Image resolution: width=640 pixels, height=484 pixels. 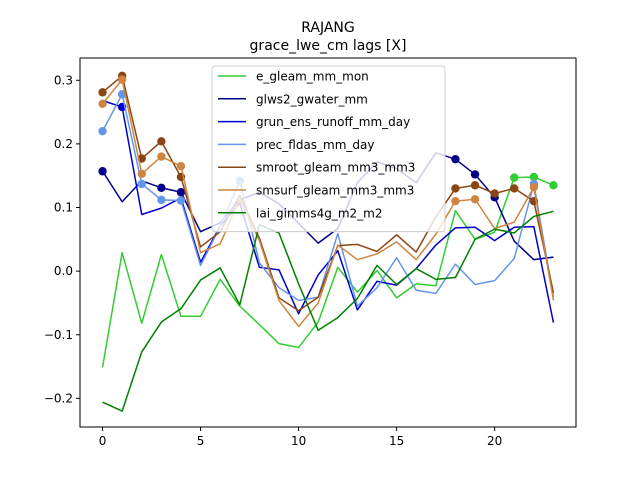 I want to click on legend-item: e_gleam_mm_mon, so click(x=293, y=77).